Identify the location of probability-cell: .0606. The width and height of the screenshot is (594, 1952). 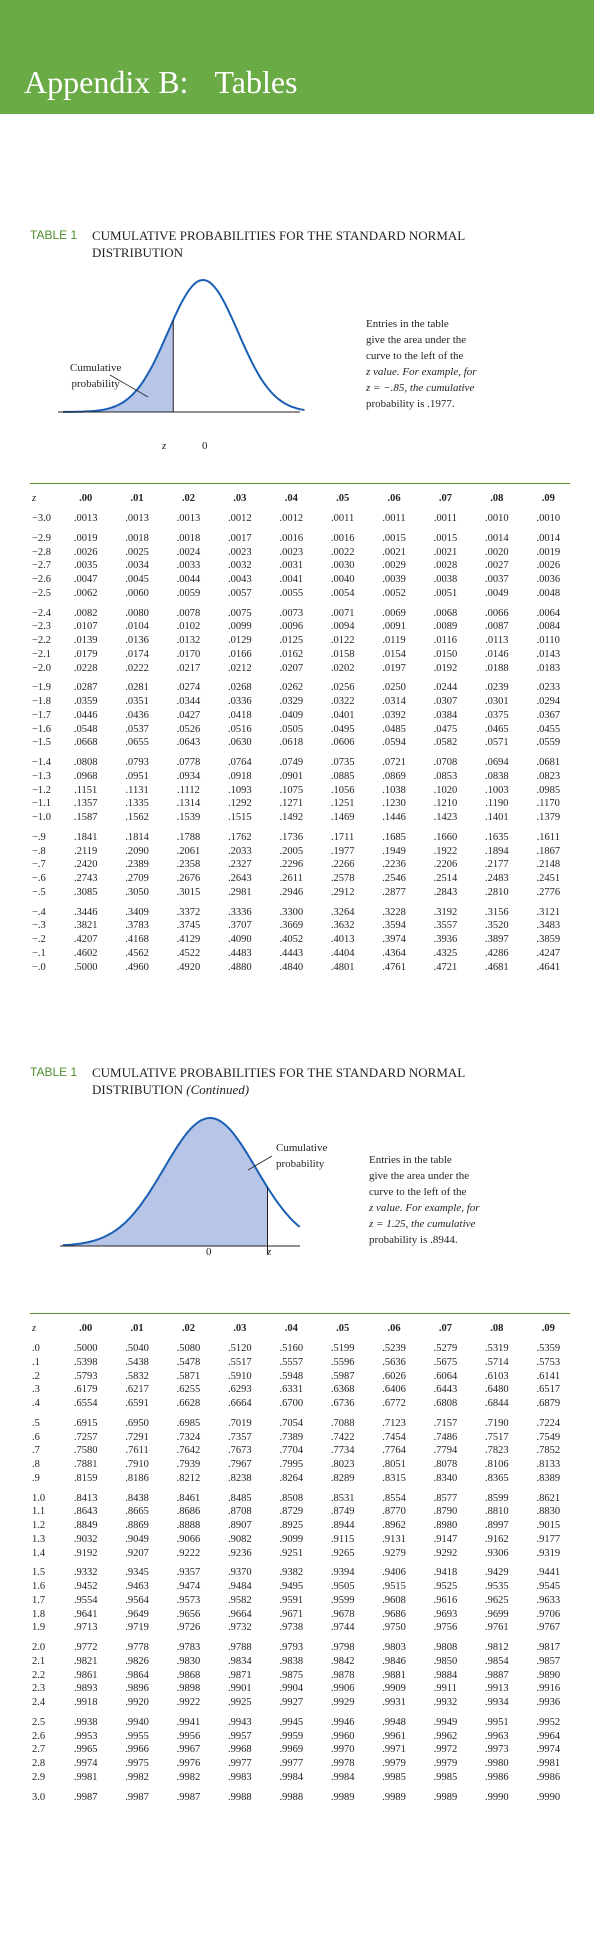
(342, 743).